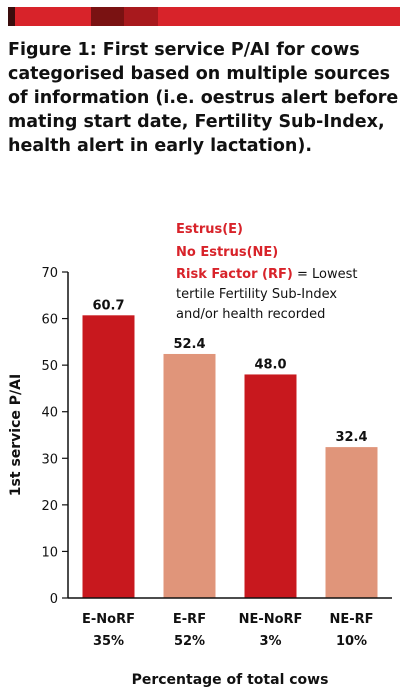  I want to click on y-tick-label: 50, so click(49, 366).